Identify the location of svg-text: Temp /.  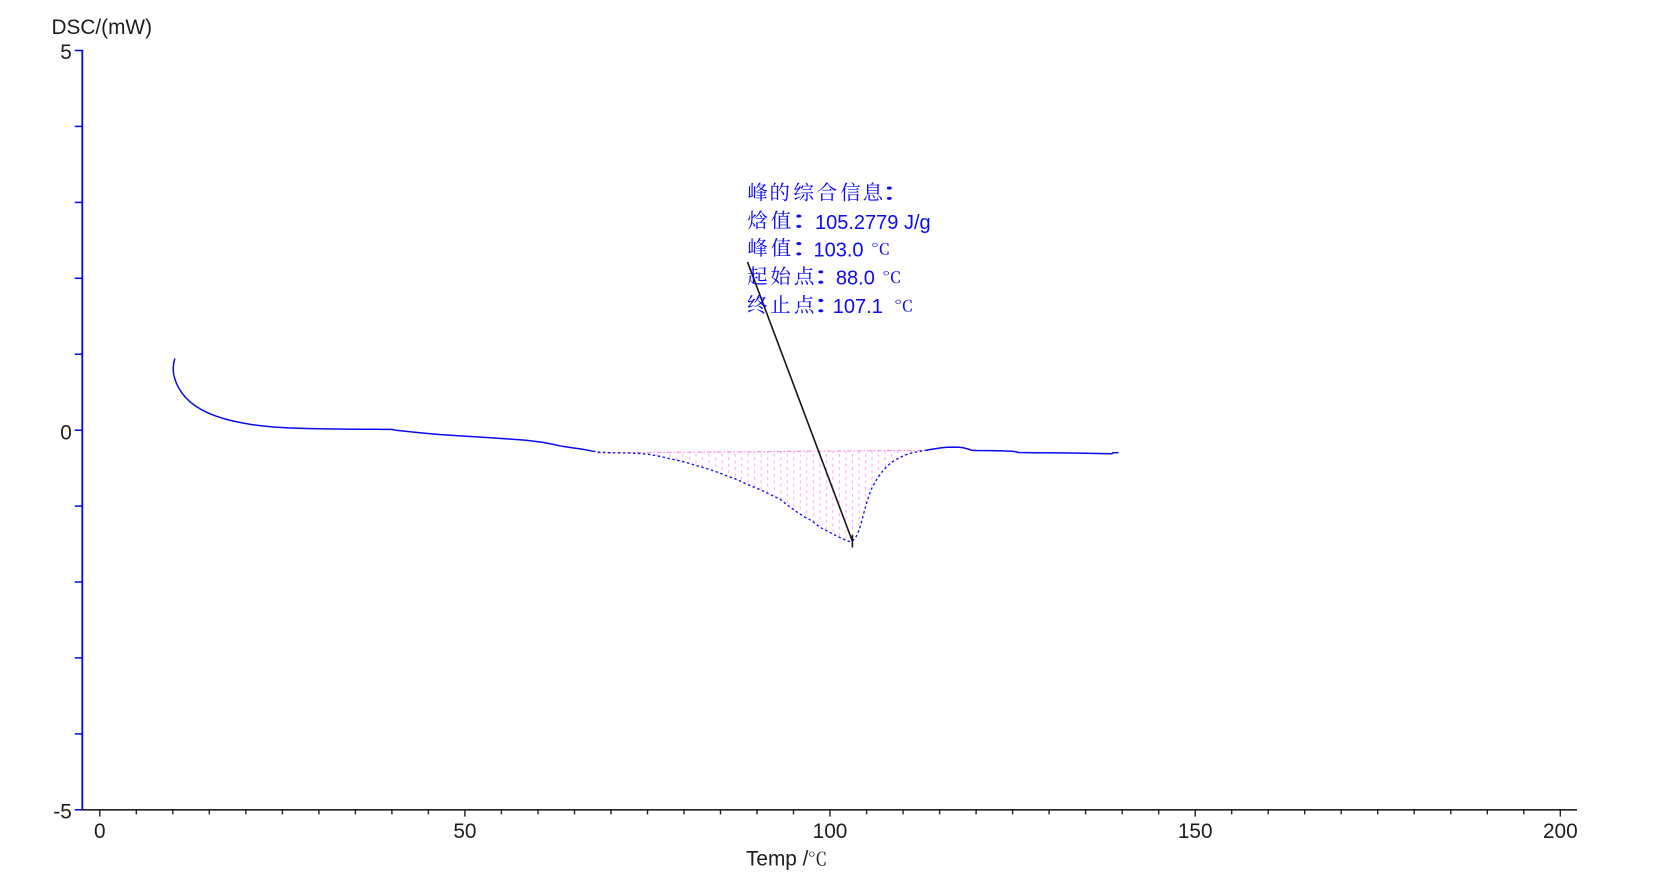
(777, 859).